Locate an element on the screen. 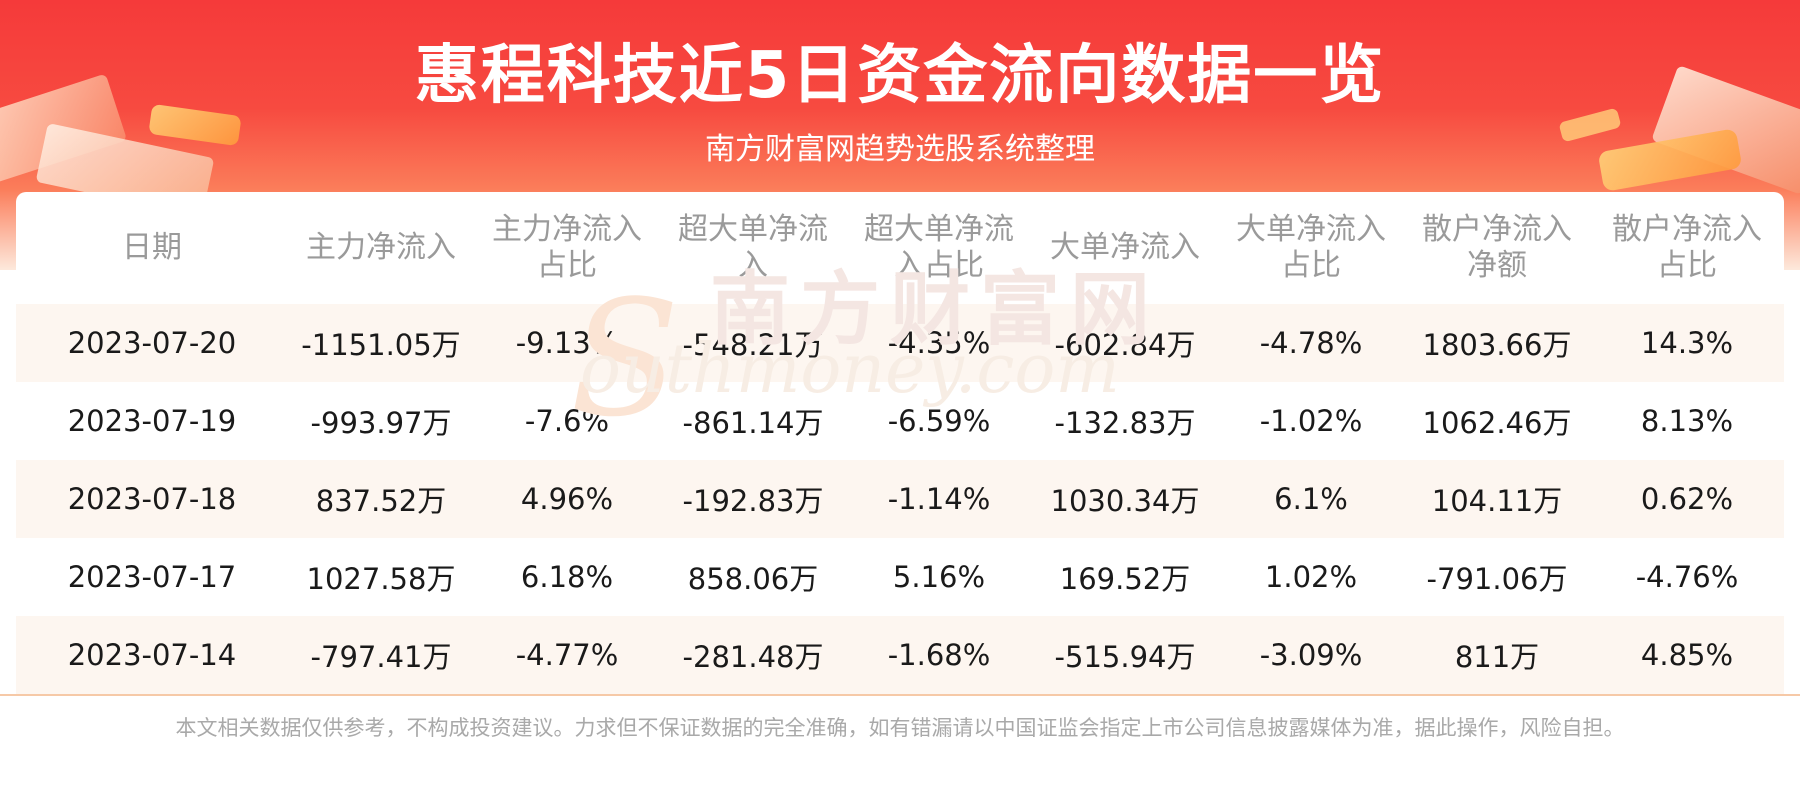 This screenshot has width=1800, height=800. value-cell: -548.21万 is located at coordinates (753, 345).